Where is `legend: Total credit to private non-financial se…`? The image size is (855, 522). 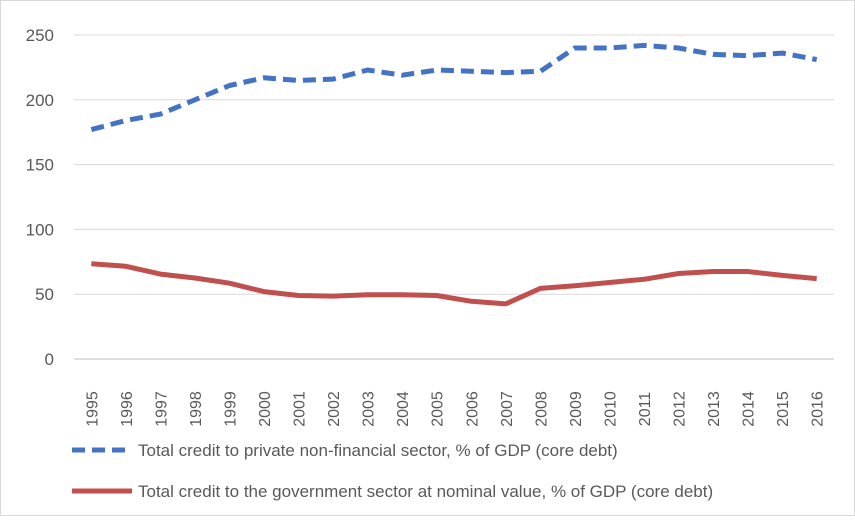
legend: Total credit to private non-financial se… is located at coordinates (392, 471).